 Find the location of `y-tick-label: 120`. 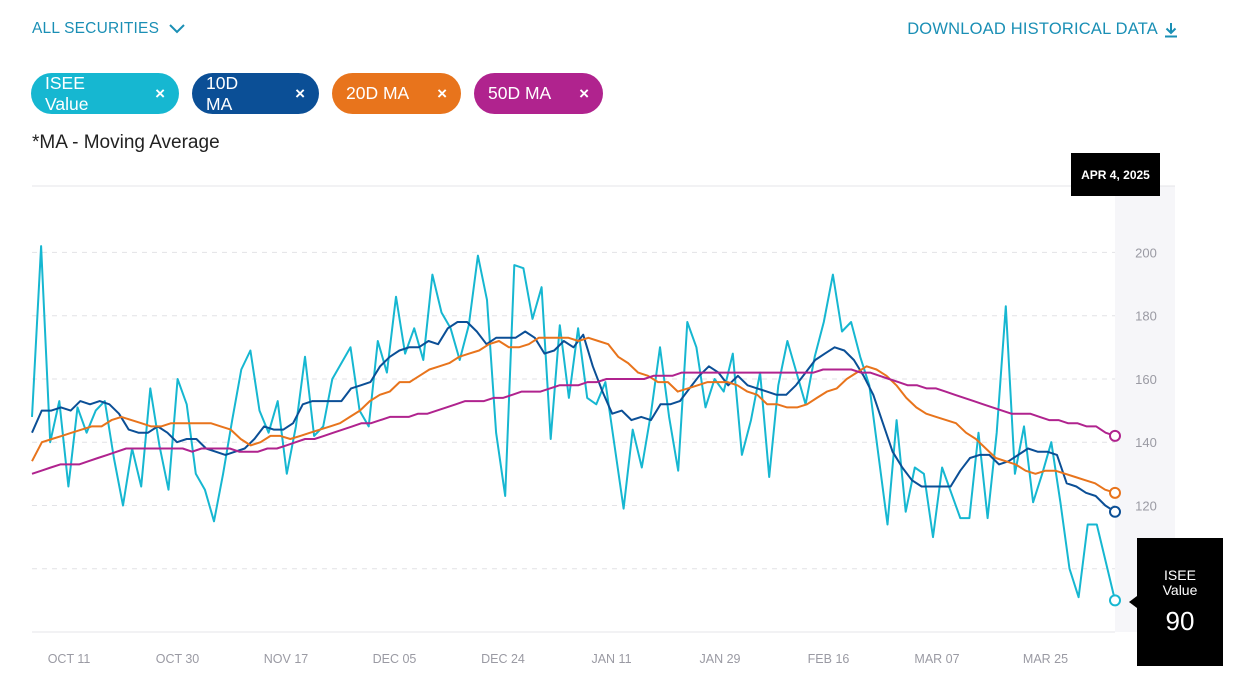

y-tick-label: 120 is located at coordinates (1146, 505).